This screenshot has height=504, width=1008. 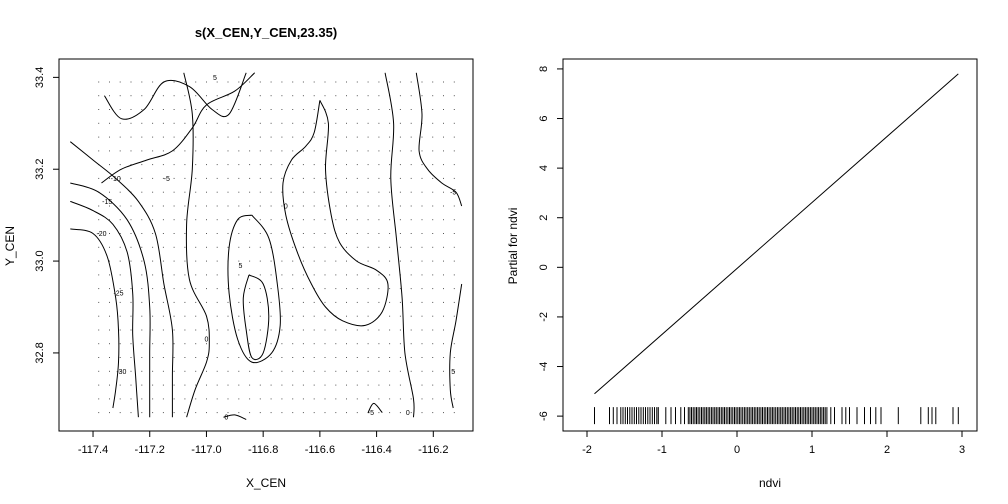 What do you see at coordinates (207, 340) in the screenshot?
I see `contour-label: 0` at bounding box center [207, 340].